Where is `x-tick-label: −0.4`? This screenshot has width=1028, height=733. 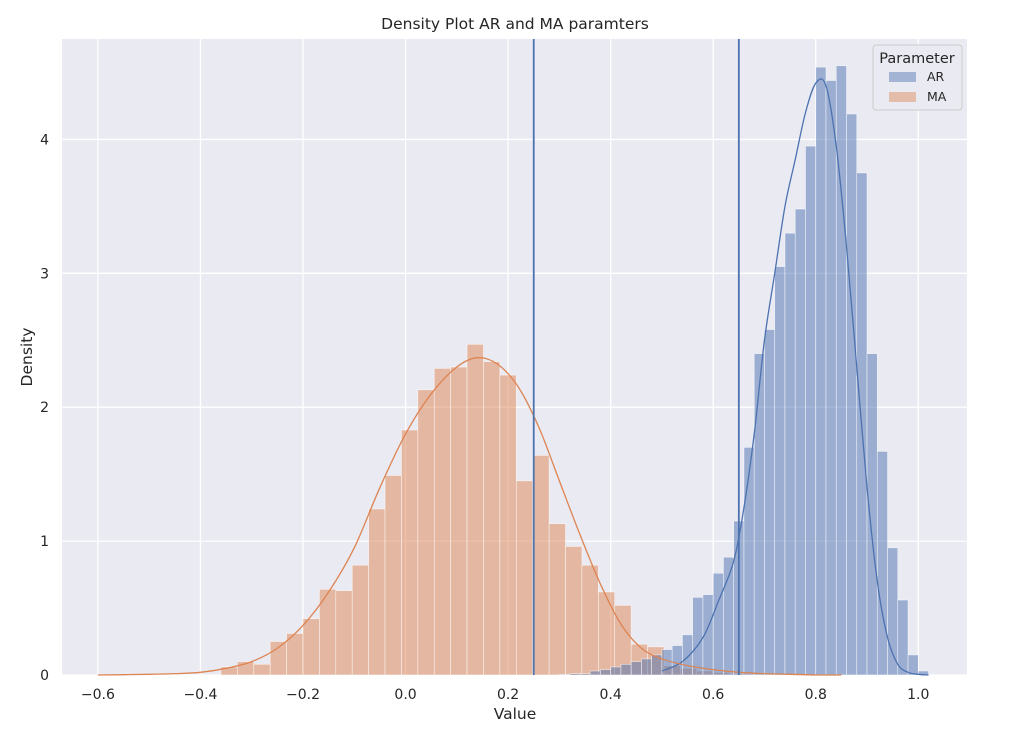 x-tick-label: −0.4 is located at coordinates (200, 695).